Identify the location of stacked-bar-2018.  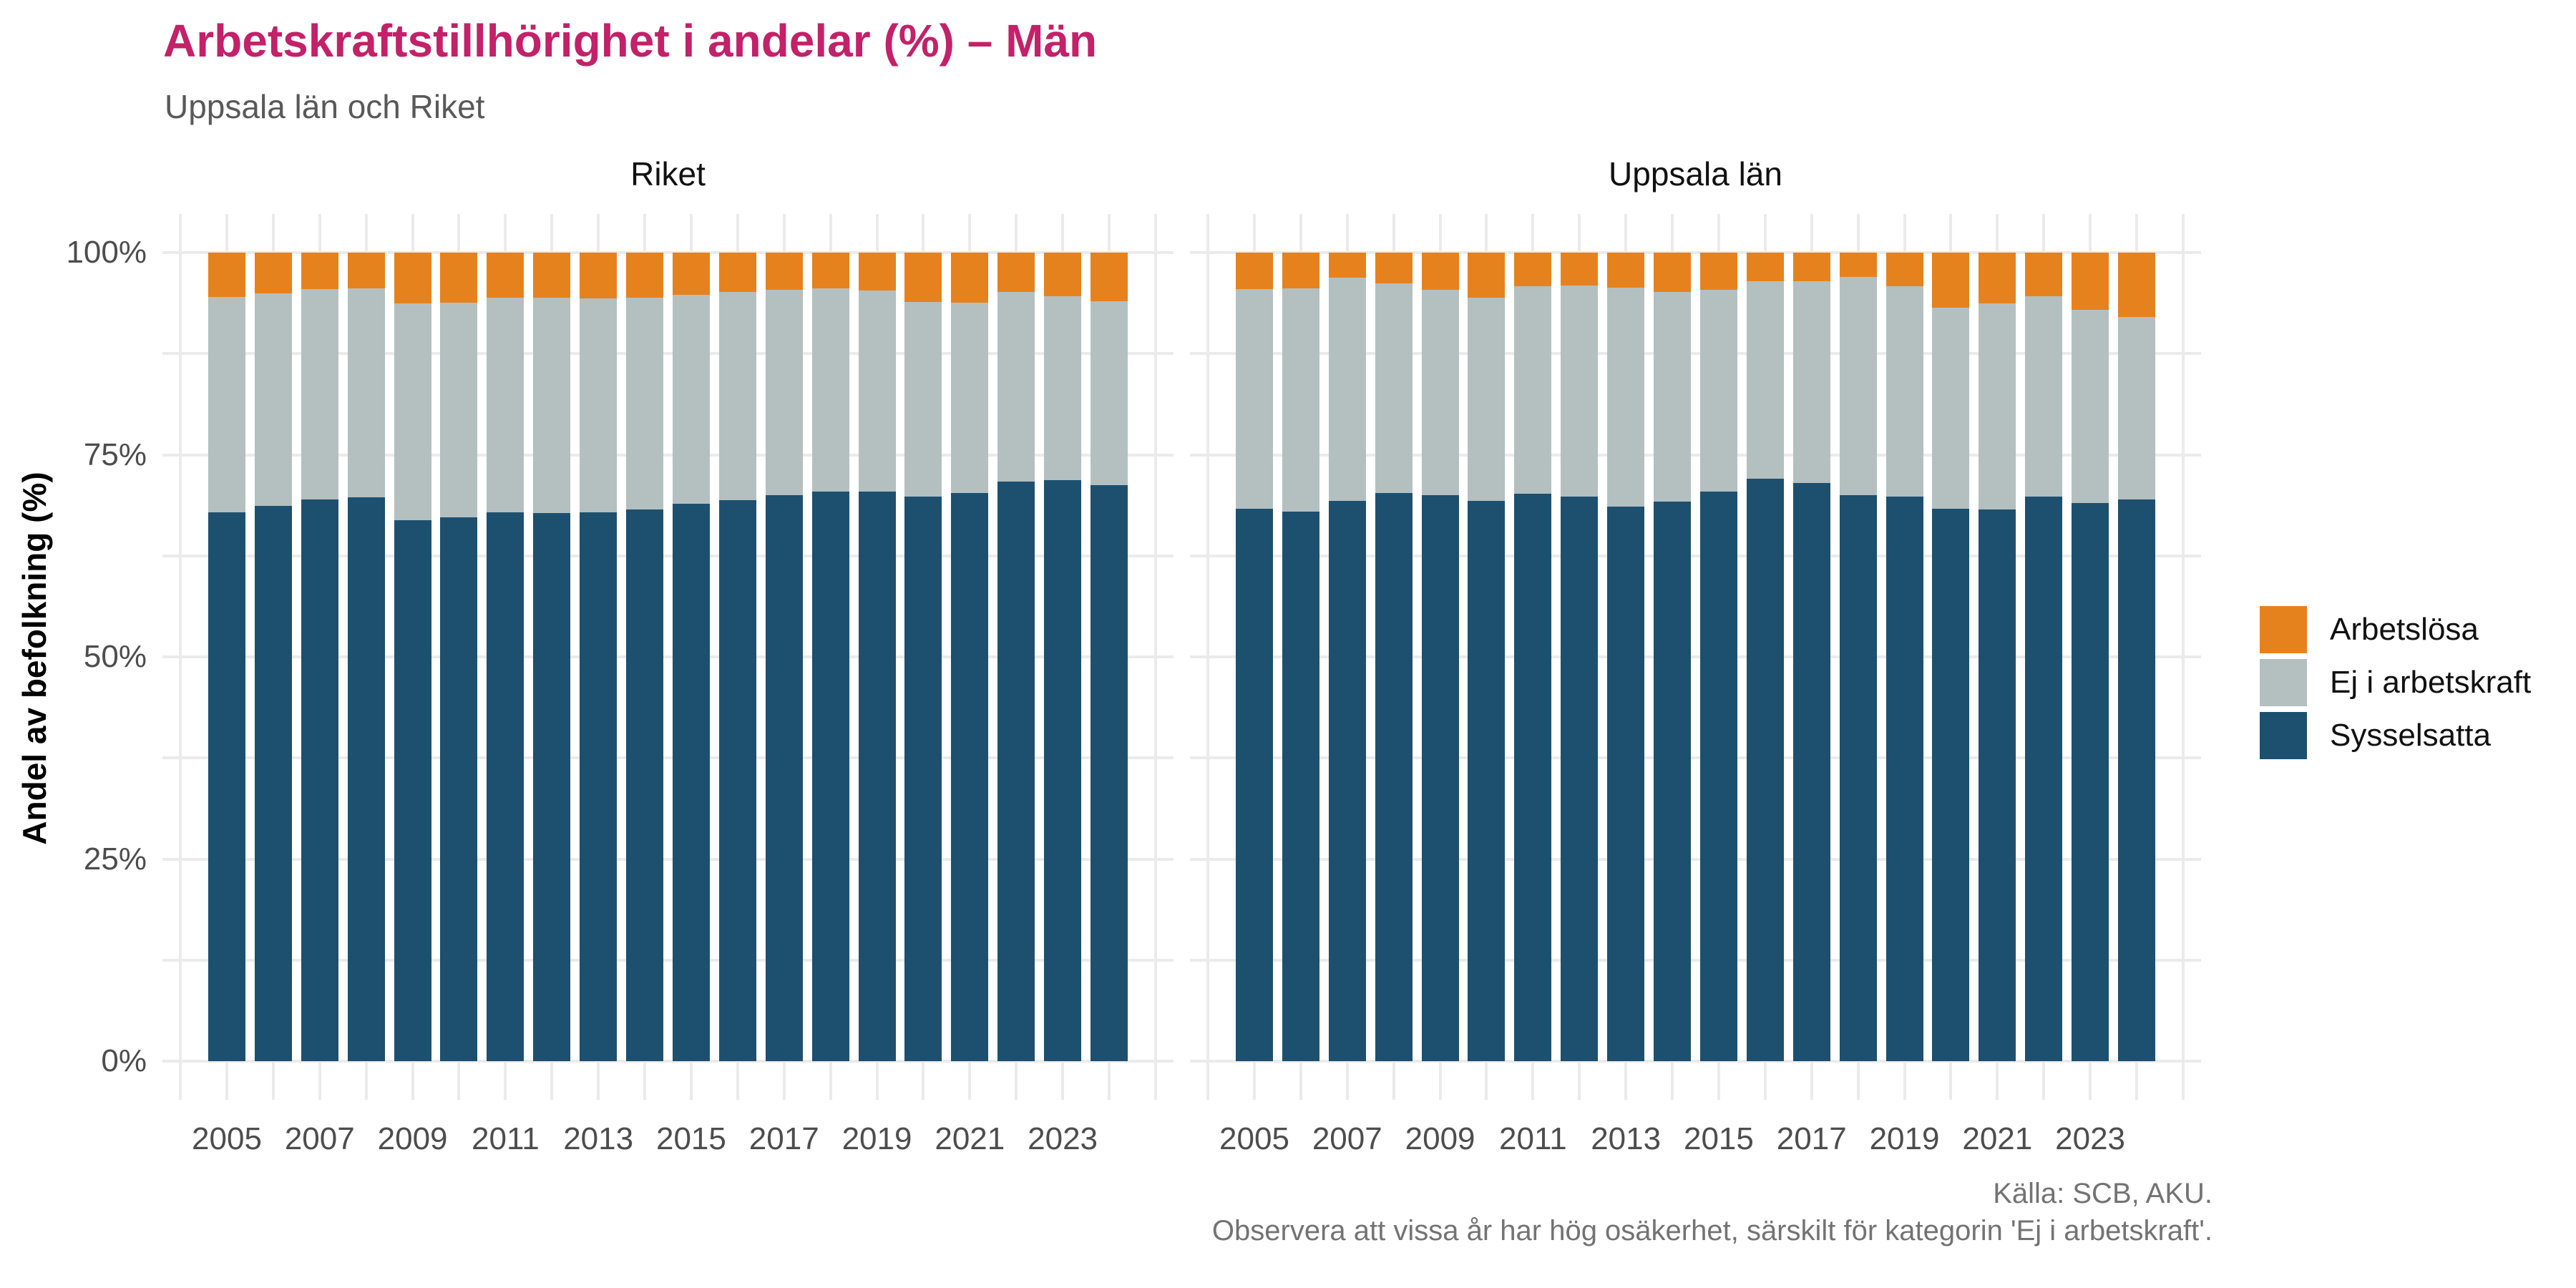
(830, 657).